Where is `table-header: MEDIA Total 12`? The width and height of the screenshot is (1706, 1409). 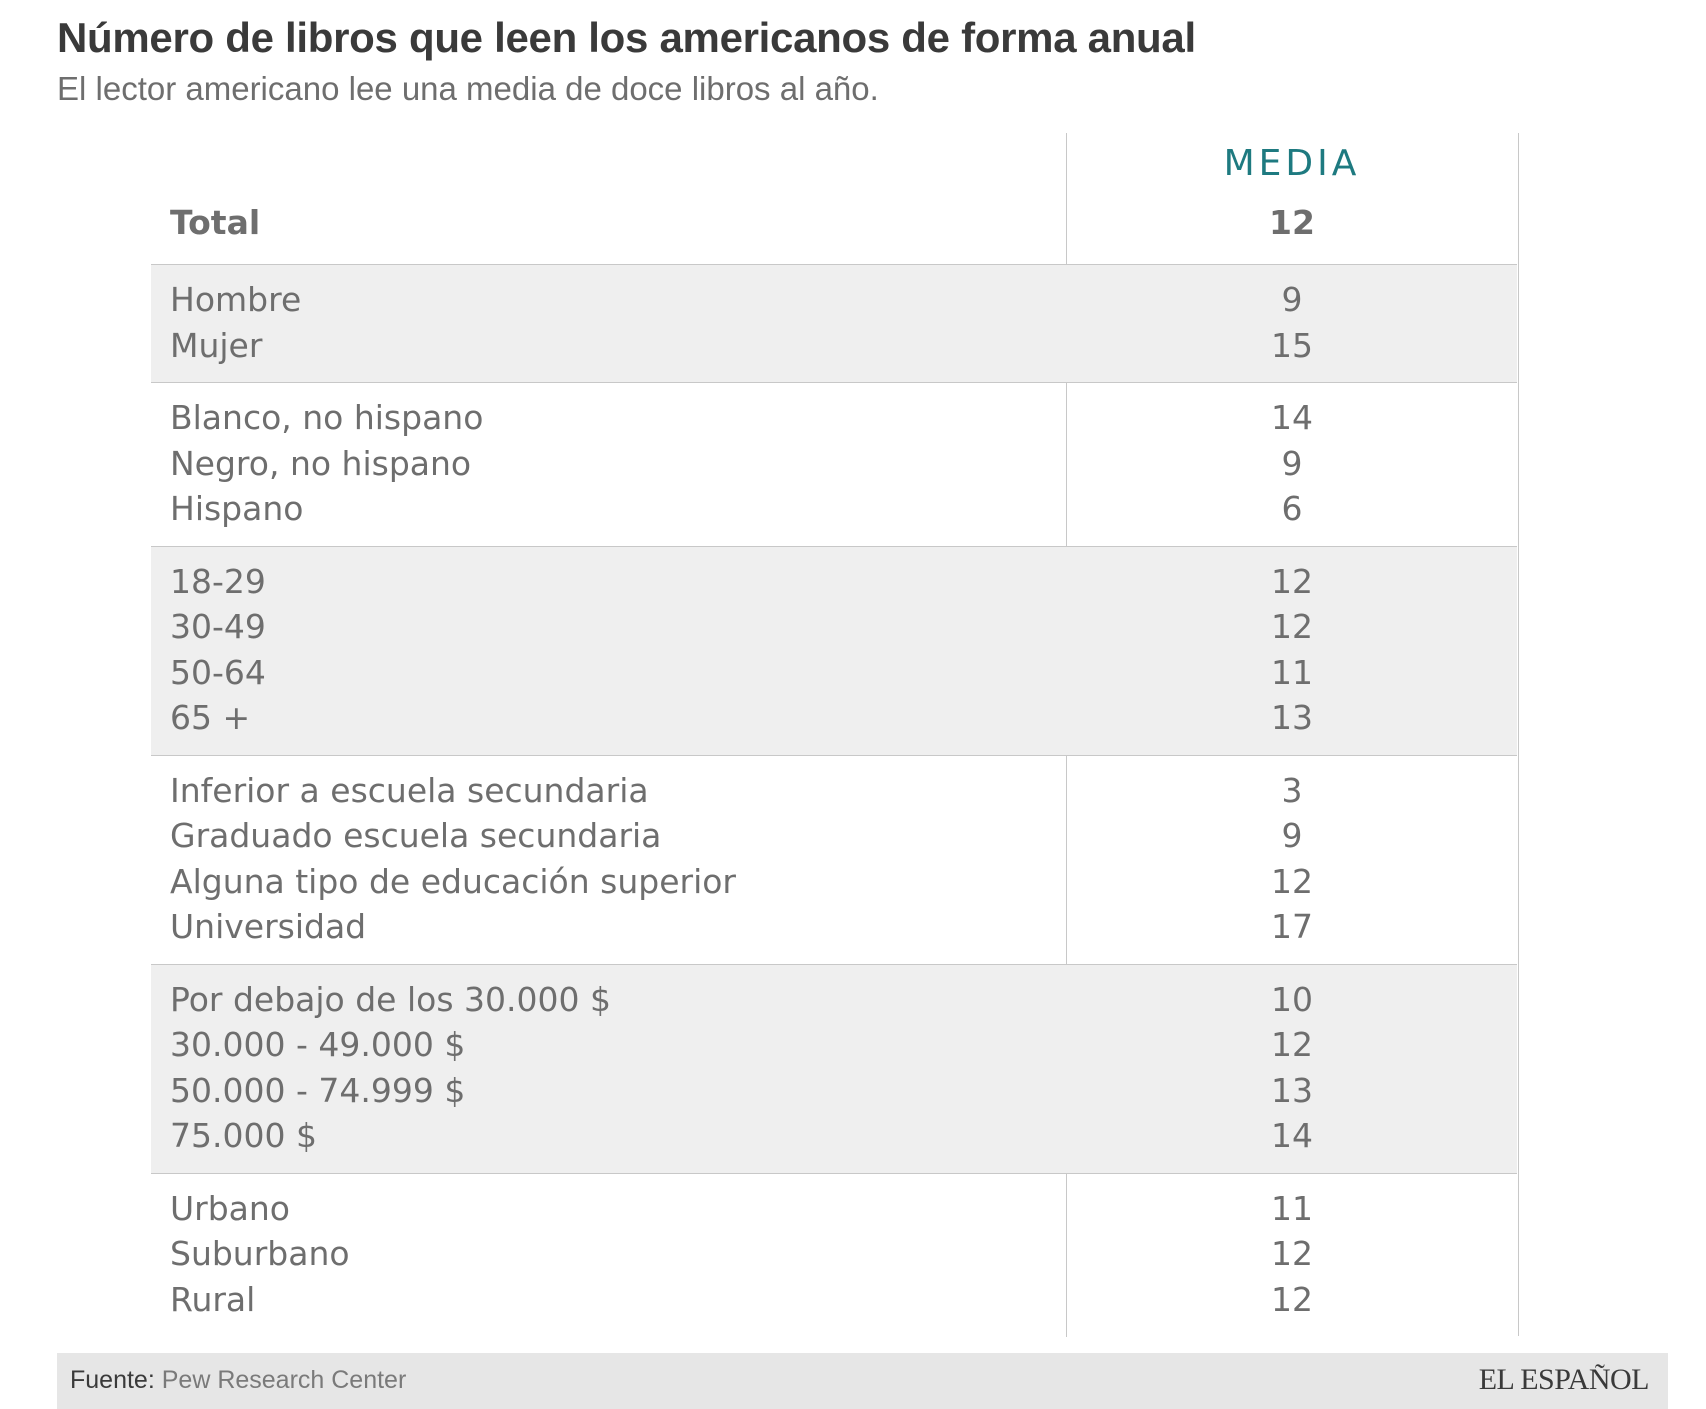
table-header: MEDIA Total 12 is located at coordinates (834, 199).